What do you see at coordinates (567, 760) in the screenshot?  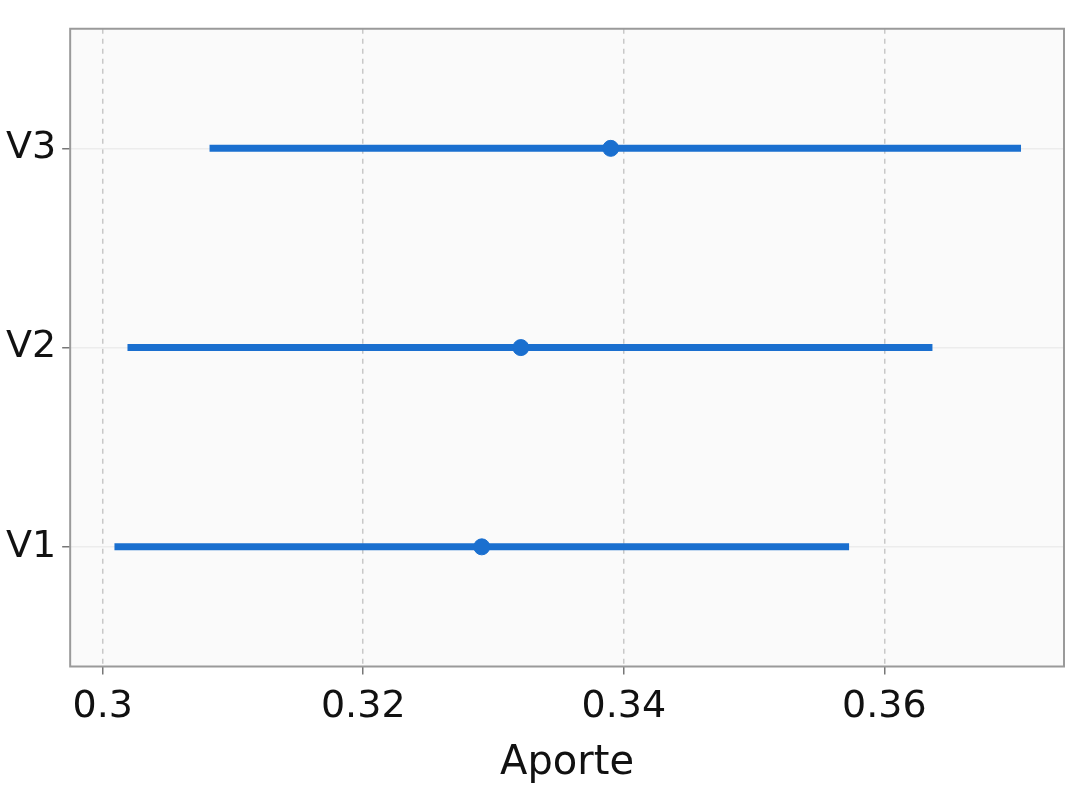 I see `x-axis-title: Aporte` at bounding box center [567, 760].